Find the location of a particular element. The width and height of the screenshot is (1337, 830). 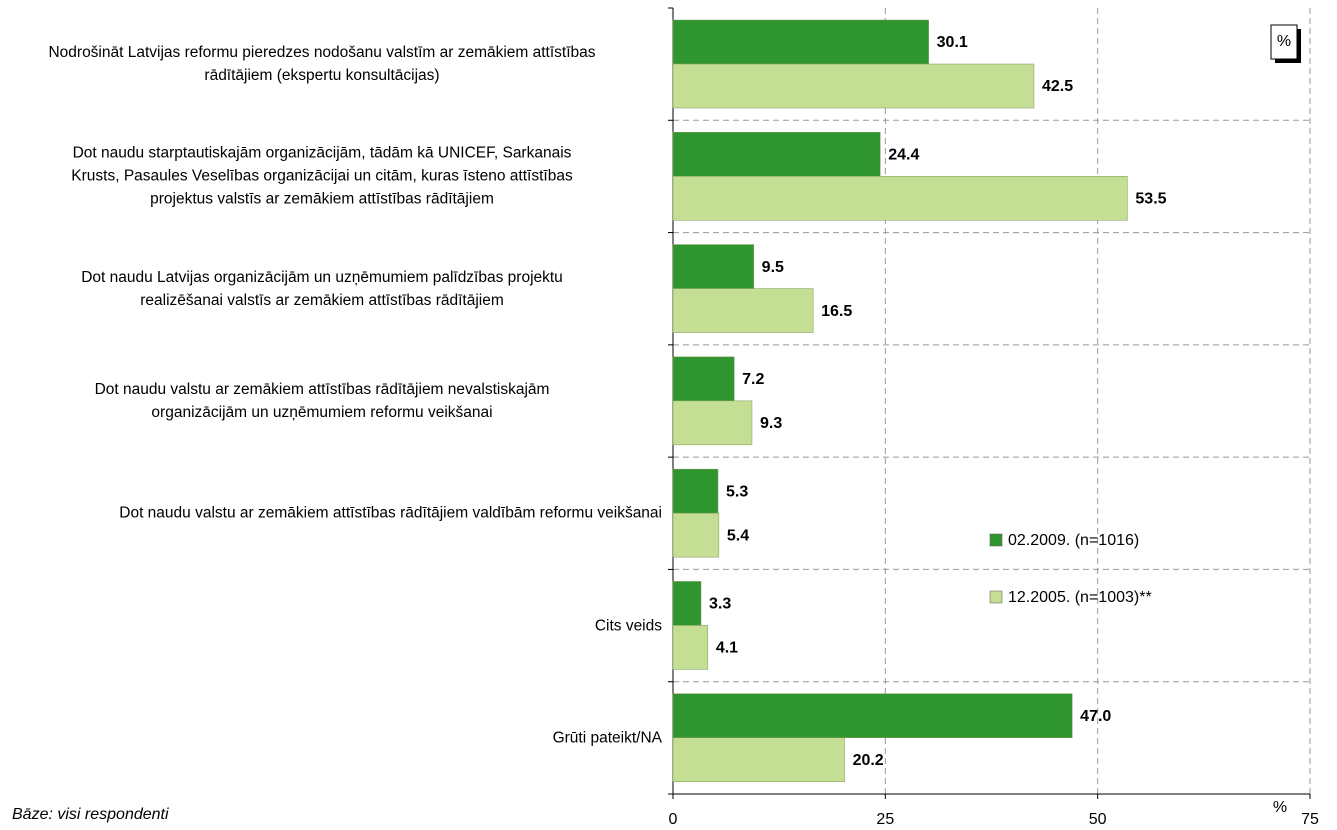

value-label: 42.5 is located at coordinates (1057, 86).